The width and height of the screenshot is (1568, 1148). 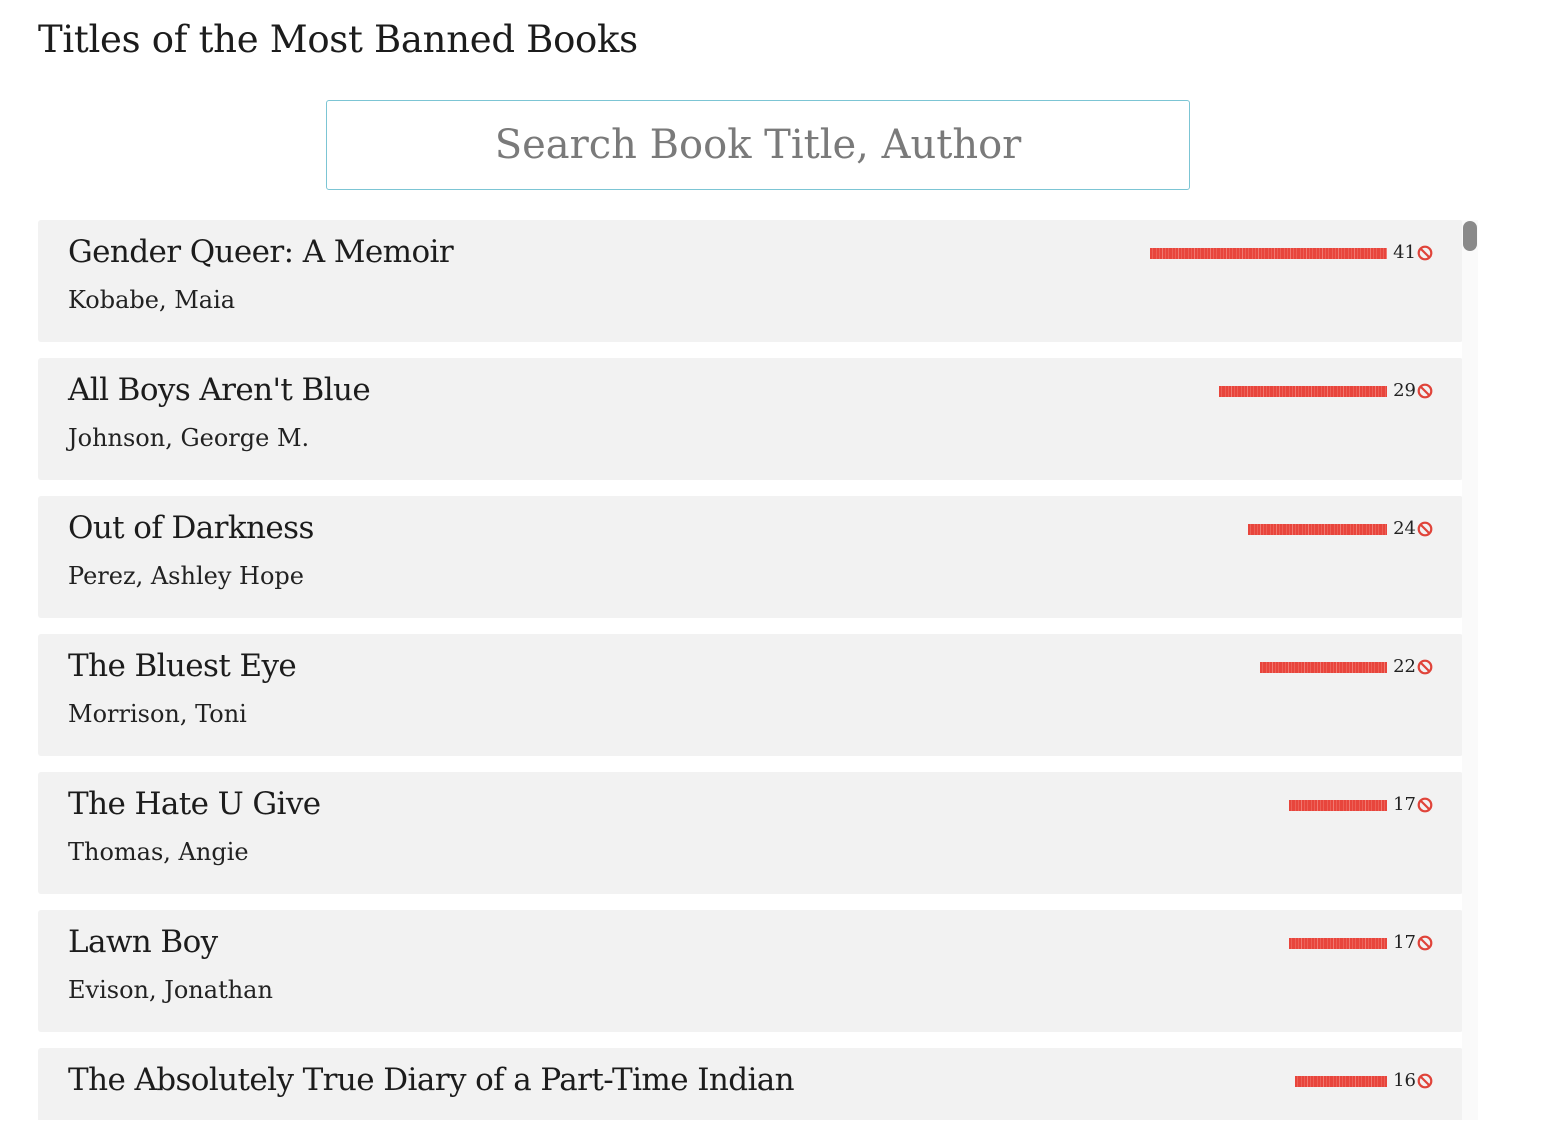 What do you see at coordinates (750, 695) in the screenshot?
I see `book-card: The Bluest Eye Morrison, Toni 22` at bounding box center [750, 695].